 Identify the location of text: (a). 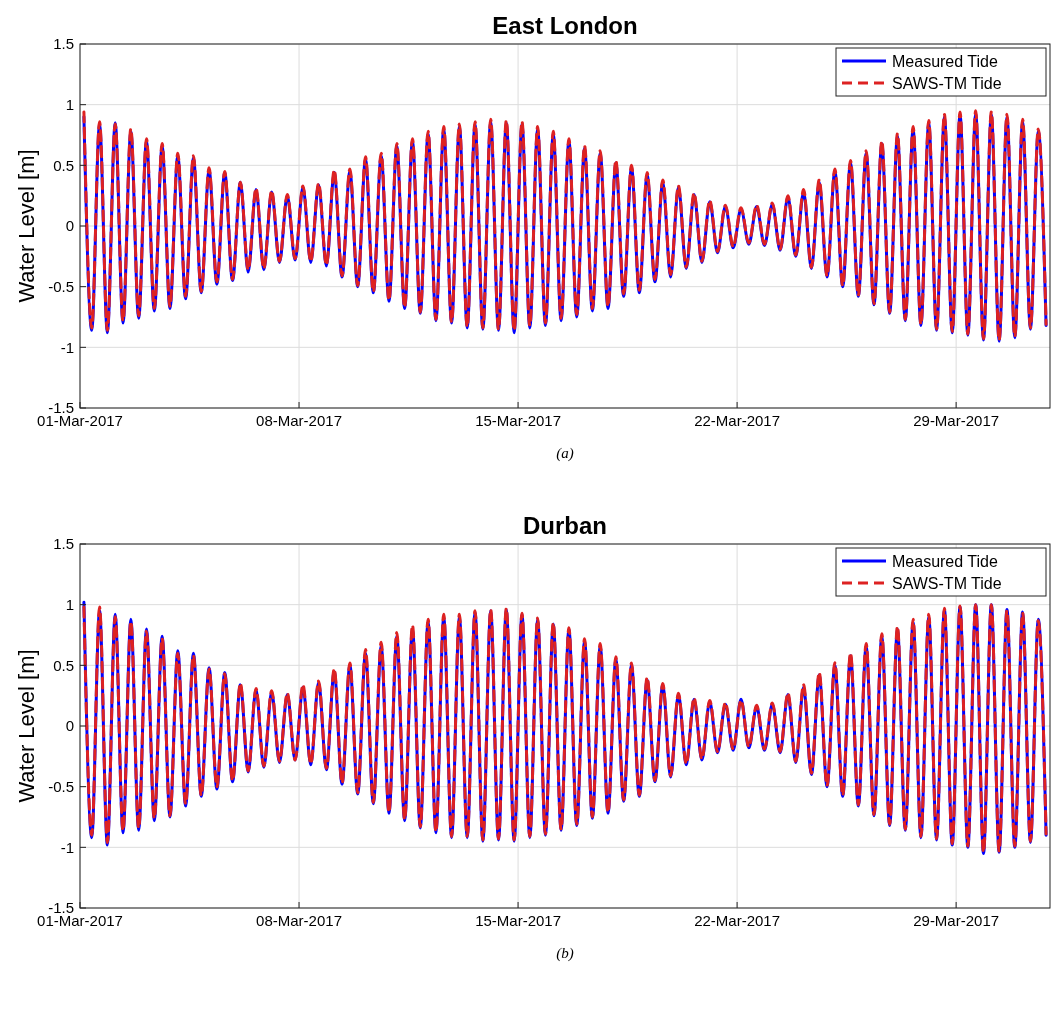
(565, 453).